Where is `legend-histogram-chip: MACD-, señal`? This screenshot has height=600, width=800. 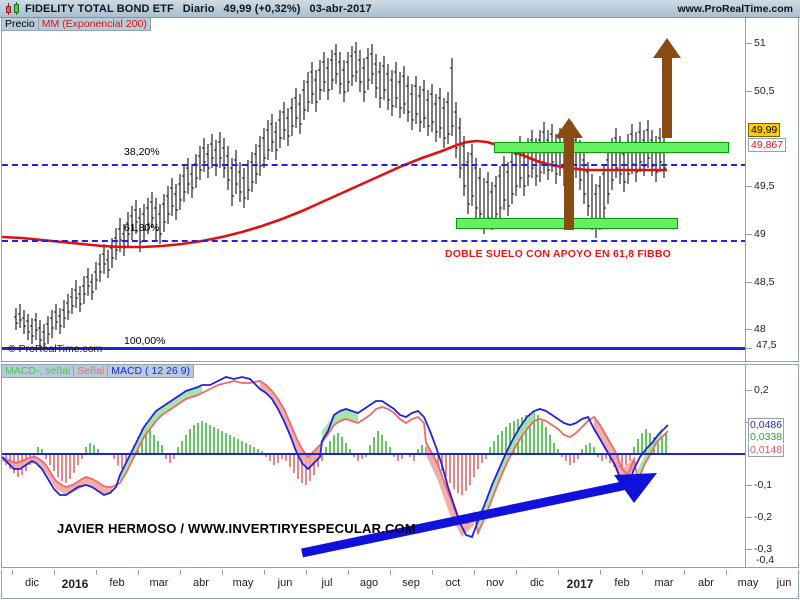
legend-histogram-chip: MACD-, señal is located at coordinates (38, 371).